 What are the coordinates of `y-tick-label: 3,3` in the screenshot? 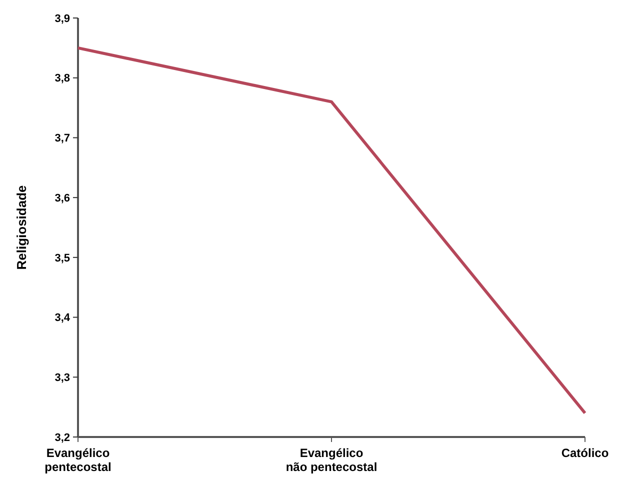 It's located at (62, 378).